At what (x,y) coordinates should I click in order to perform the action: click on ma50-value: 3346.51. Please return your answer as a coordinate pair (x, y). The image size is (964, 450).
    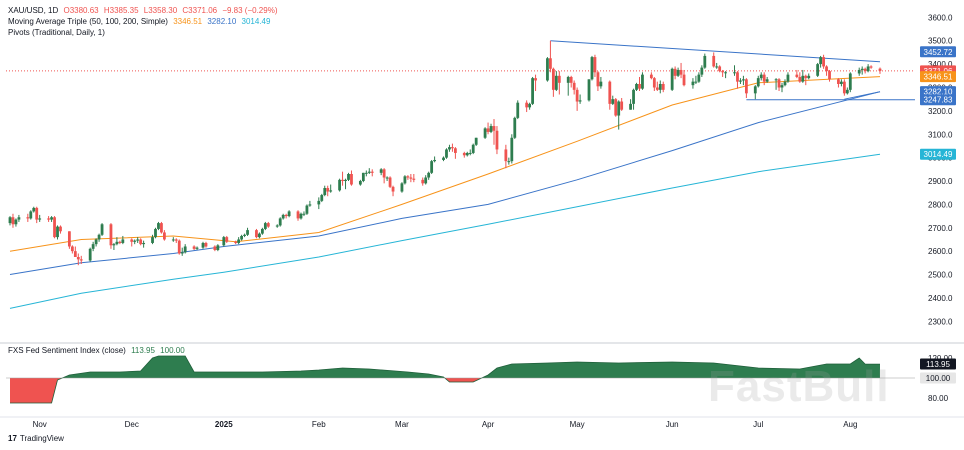
    Looking at the image, I should click on (188, 21).